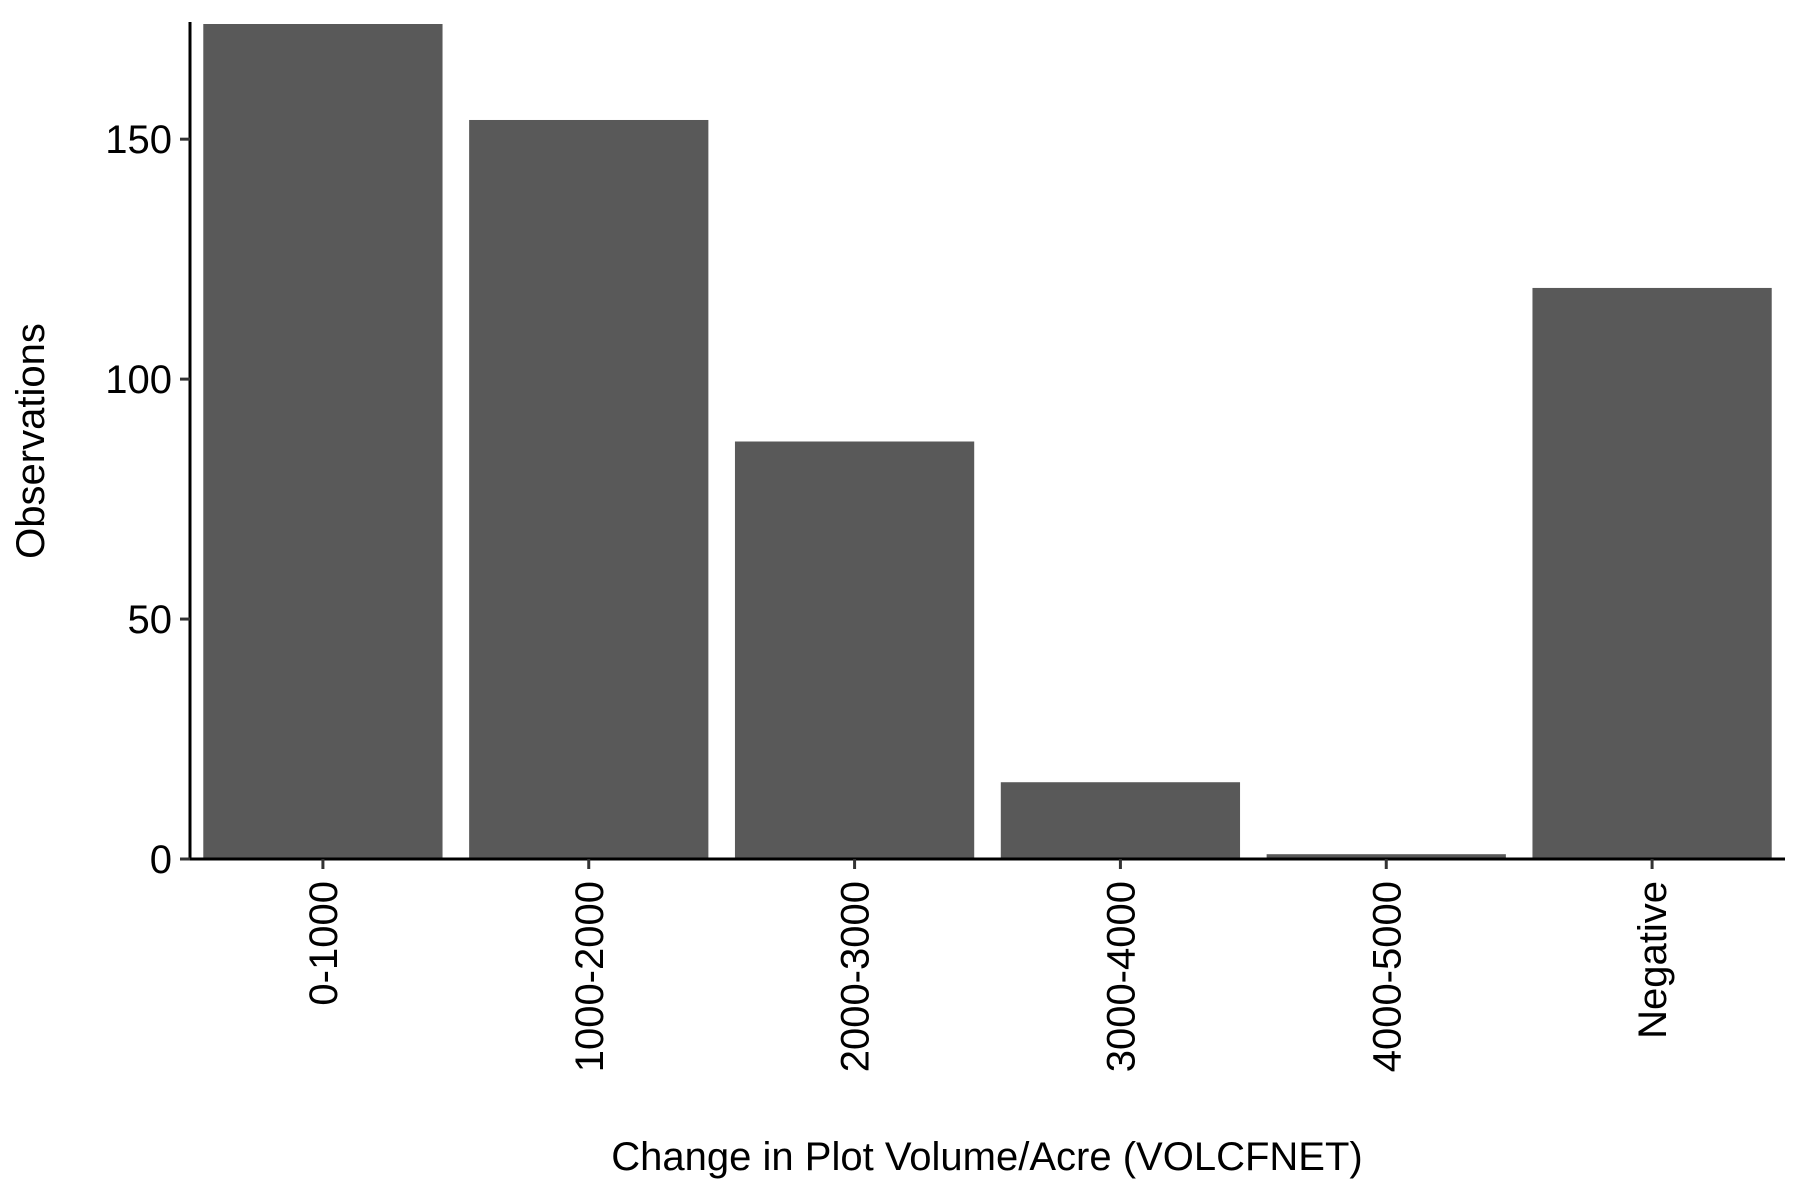 Image resolution: width=1800 pixels, height=1200 pixels. I want to click on x-tick-label-4000-5000: 4000-5000, so click(1387, 976).